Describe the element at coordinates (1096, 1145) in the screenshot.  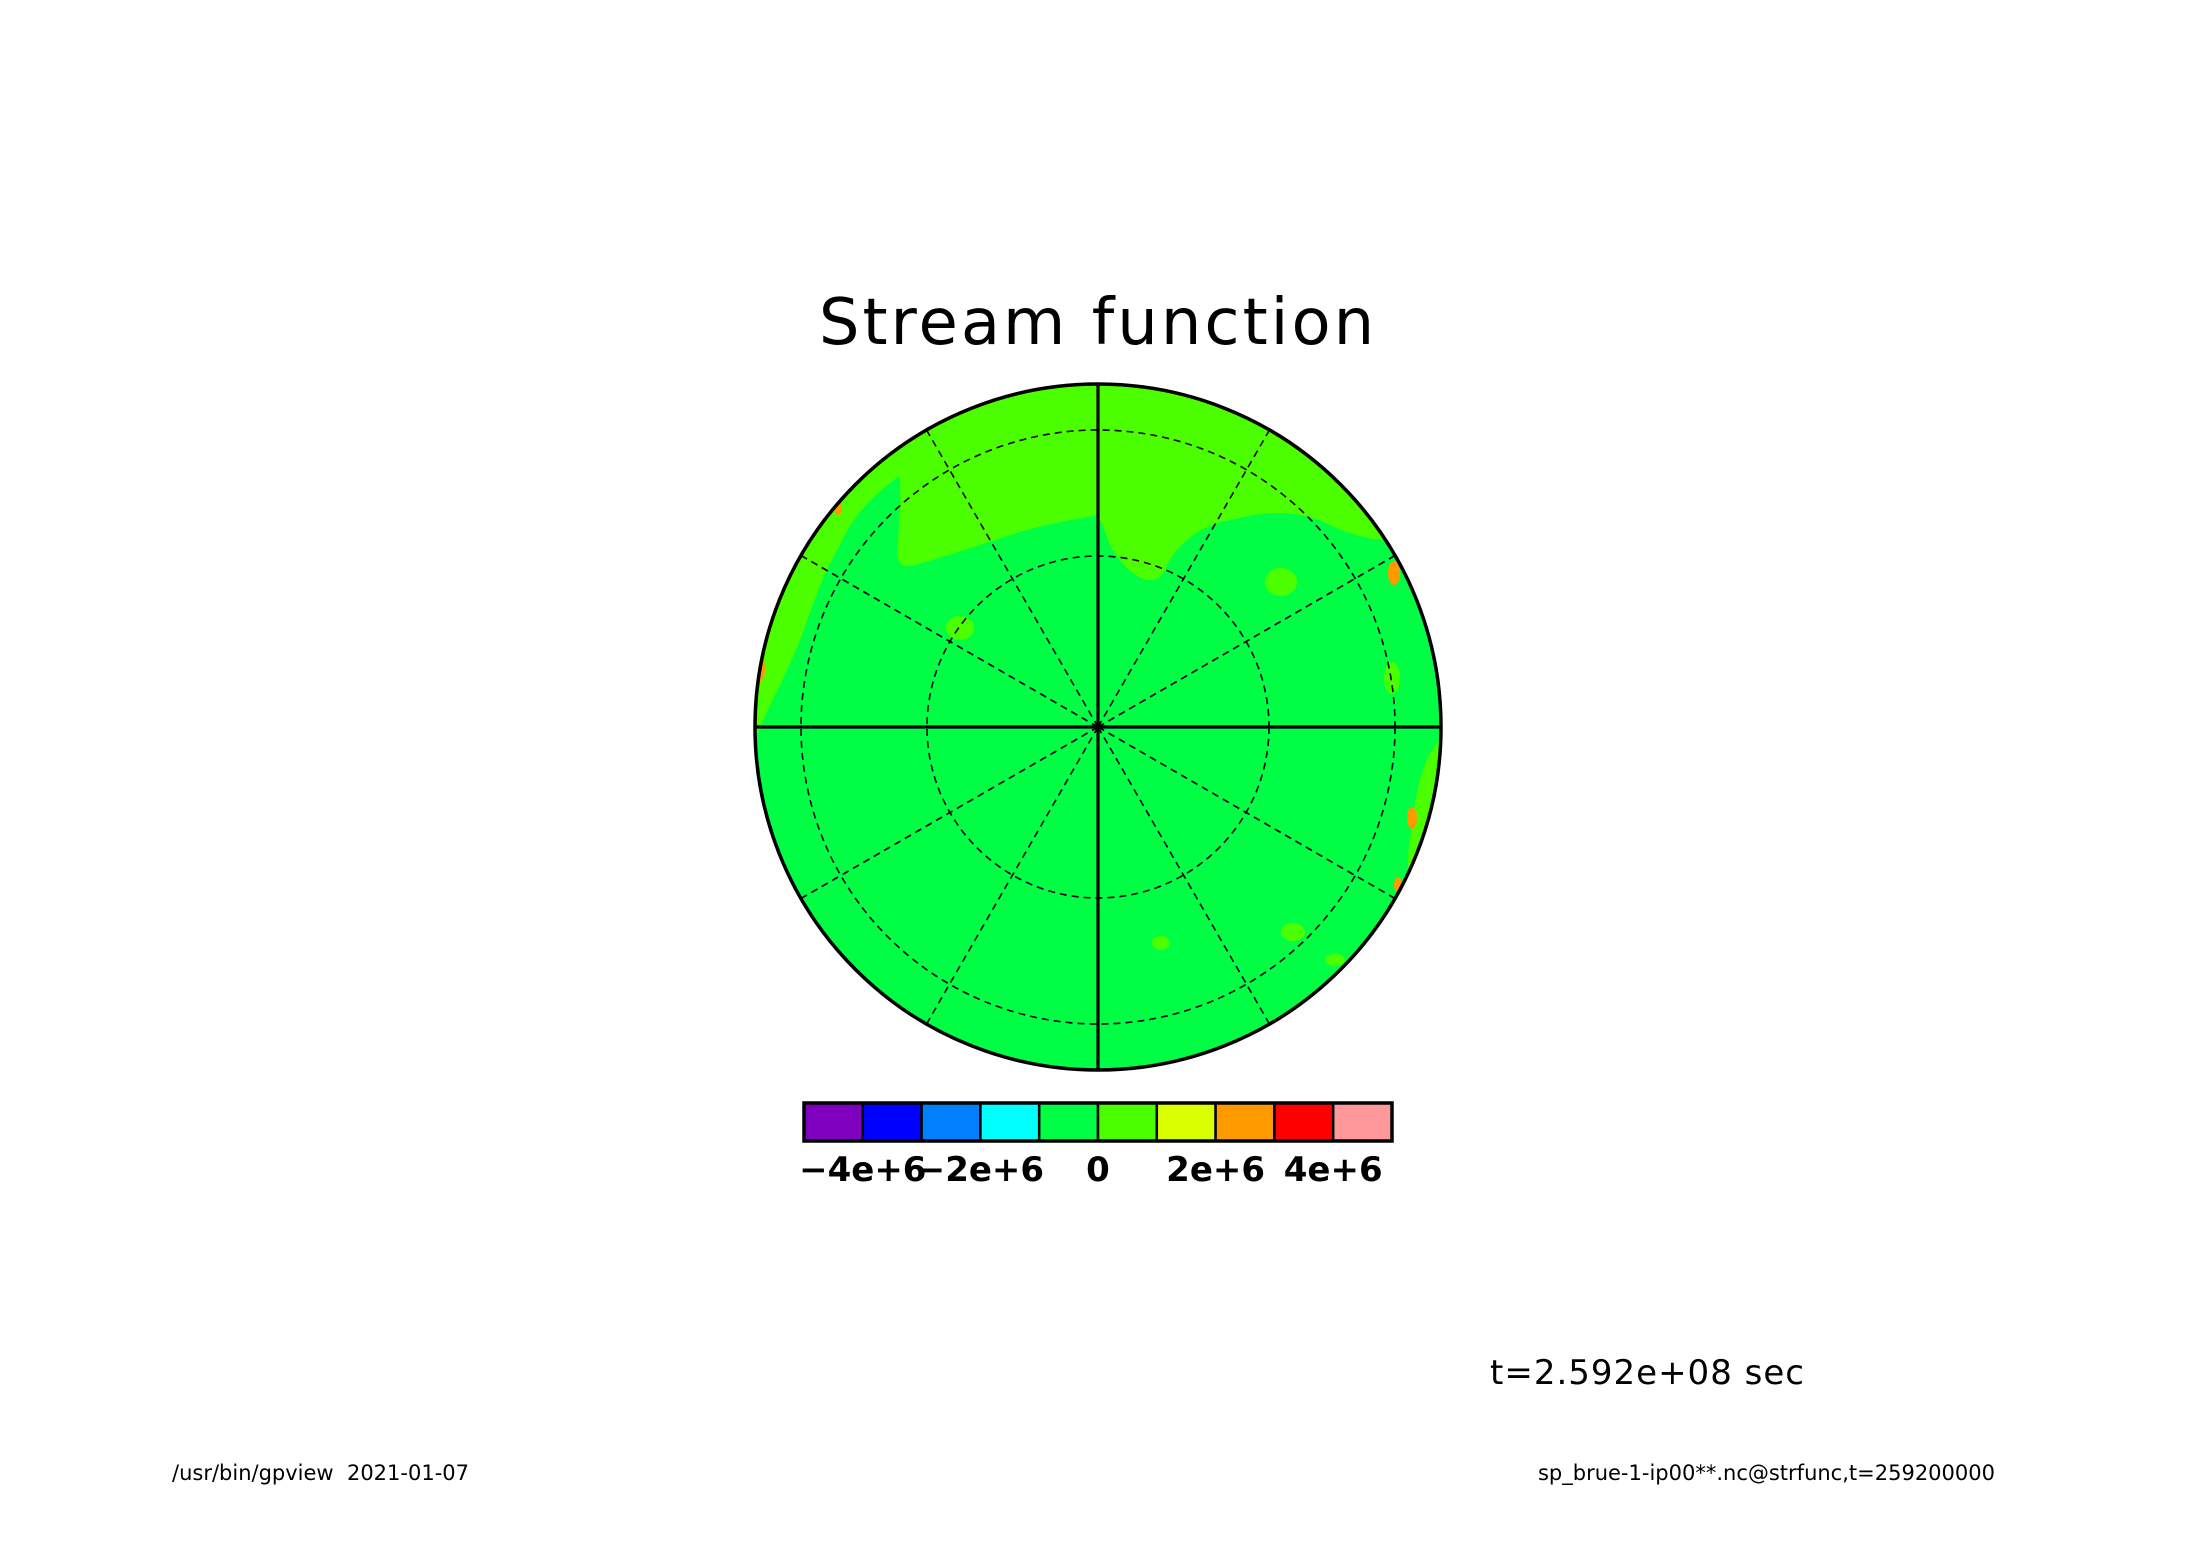
I see `colorbar: −4e+6−2e+6 0 2e+6 4e+6` at that location.